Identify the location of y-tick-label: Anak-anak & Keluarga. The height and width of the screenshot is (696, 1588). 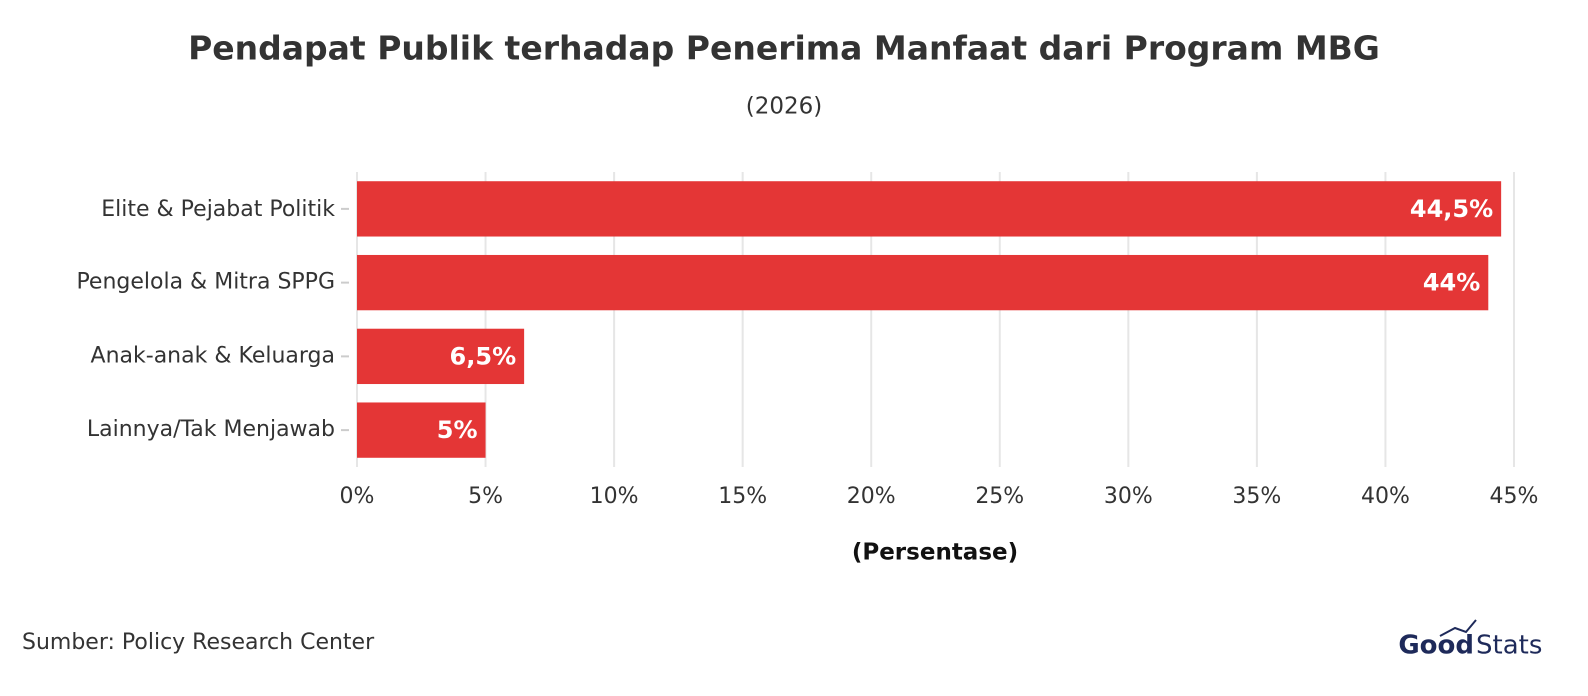
(213, 355).